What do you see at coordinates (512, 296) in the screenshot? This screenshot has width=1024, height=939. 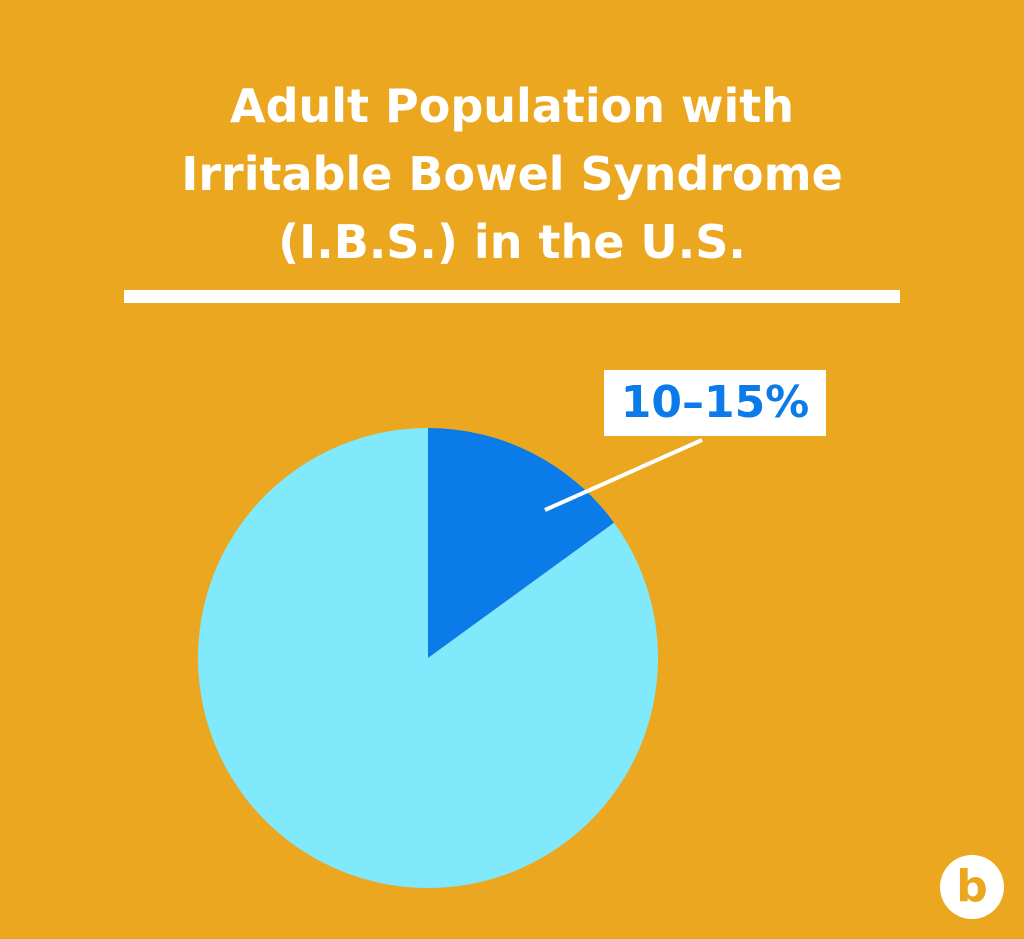 I see `title-rule` at bounding box center [512, 296].